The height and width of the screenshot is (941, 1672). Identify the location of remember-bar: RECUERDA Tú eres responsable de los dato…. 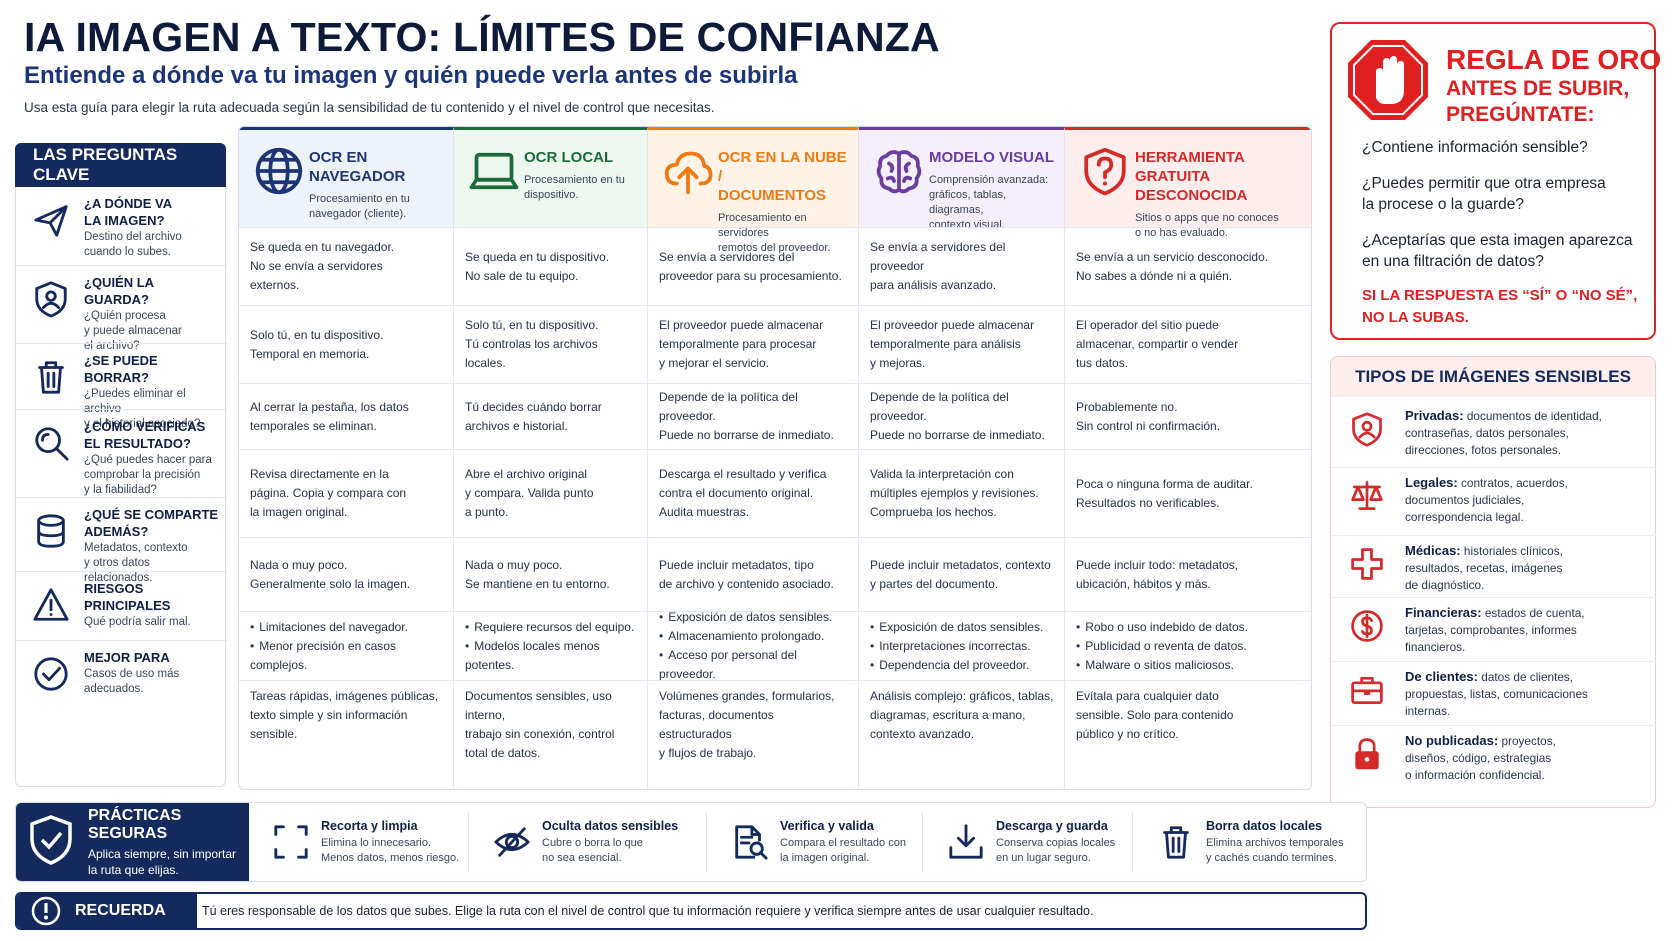
(691, 911).